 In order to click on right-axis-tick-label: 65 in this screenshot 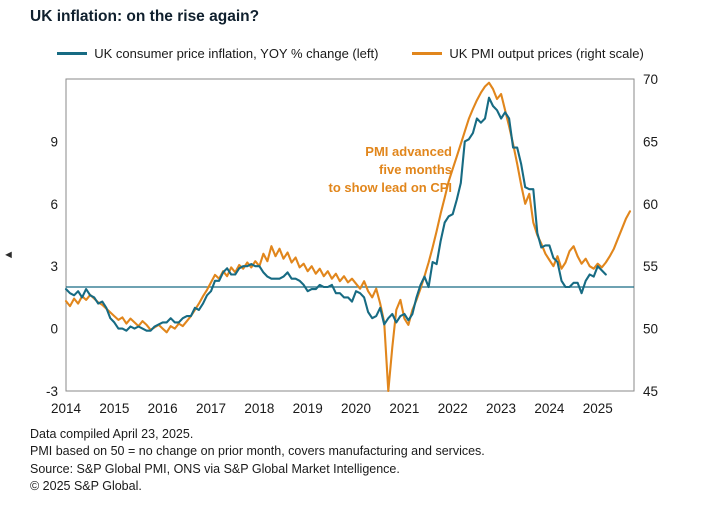, I will do `click(650, 141)`.